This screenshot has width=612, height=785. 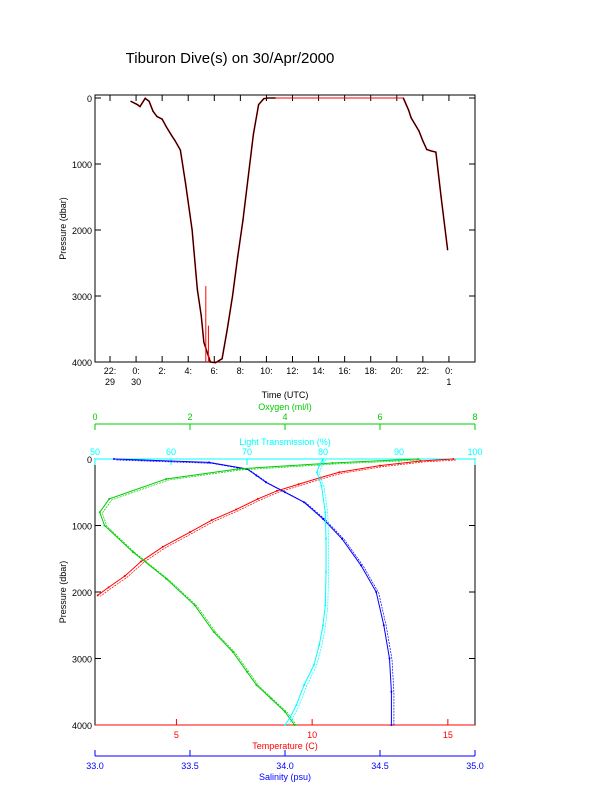 I want to click on x-tick-label: 10:, so click(x=266, y=371).